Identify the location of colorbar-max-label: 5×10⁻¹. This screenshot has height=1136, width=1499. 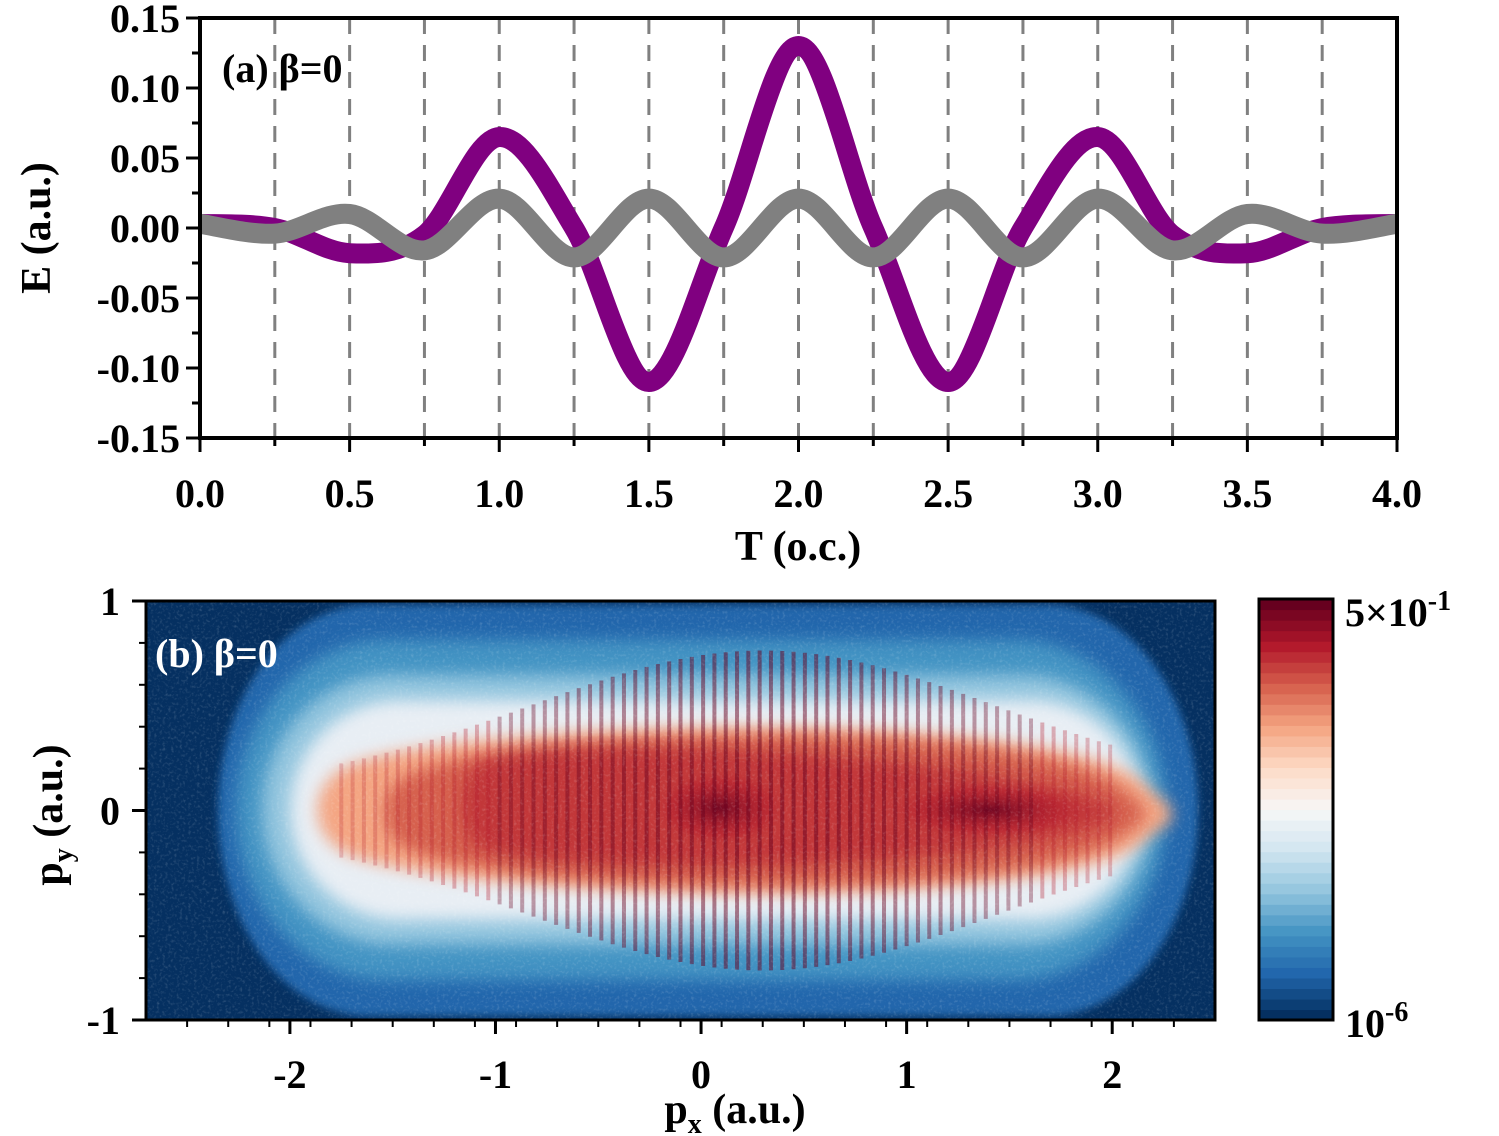
(1398, 610).